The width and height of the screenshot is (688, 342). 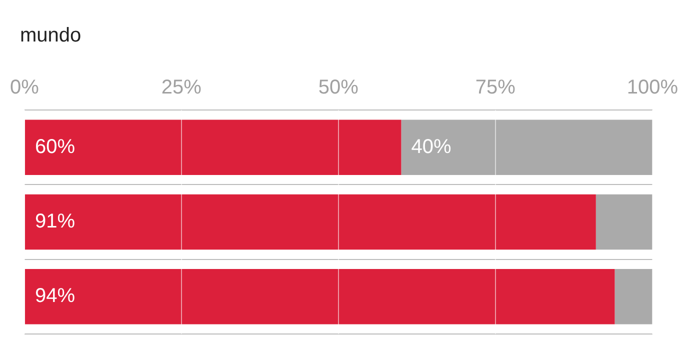 I want to click on x-tick-label: 0%, so click(x=25, y=87).